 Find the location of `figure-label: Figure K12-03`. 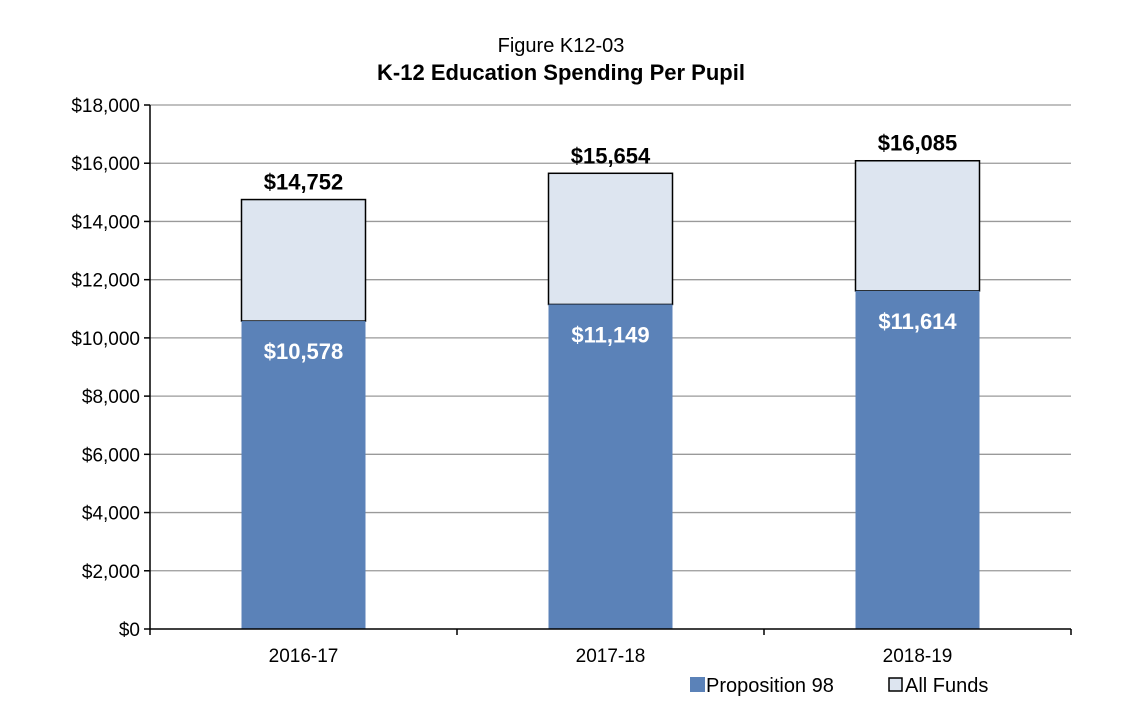

figure-label: Figure K12-03 is located at coordinates (561, 46).